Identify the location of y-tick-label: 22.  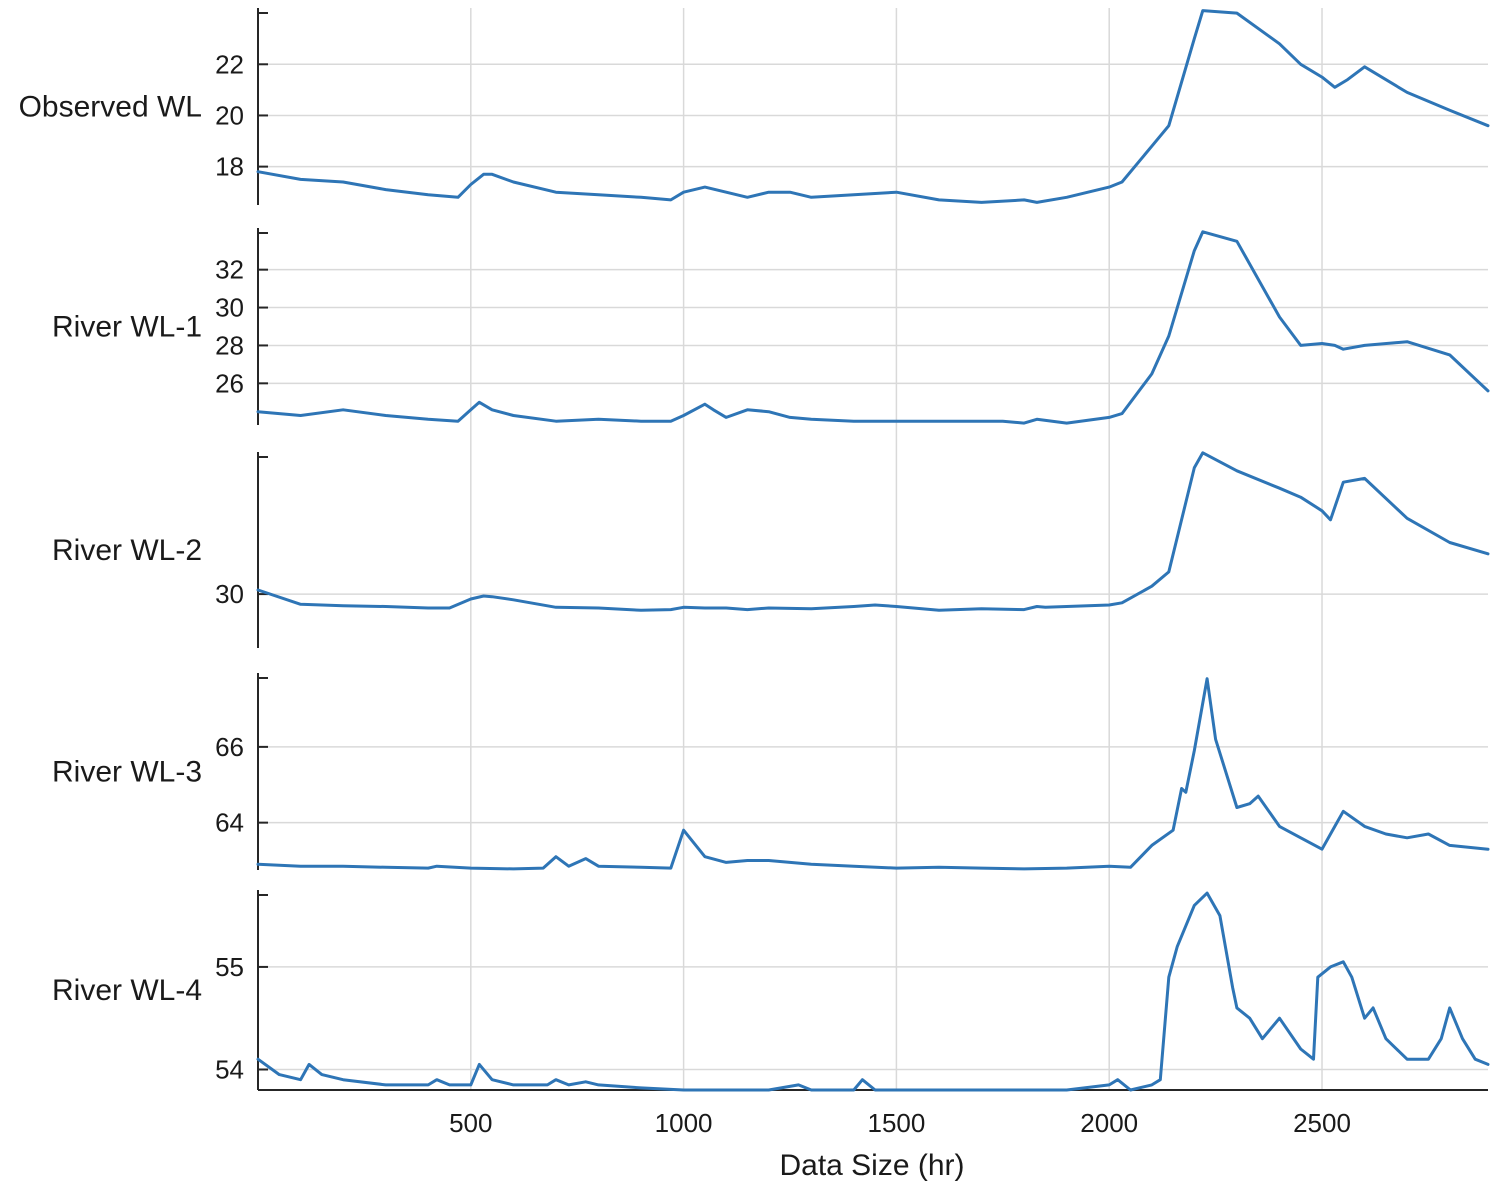
(229, 64).